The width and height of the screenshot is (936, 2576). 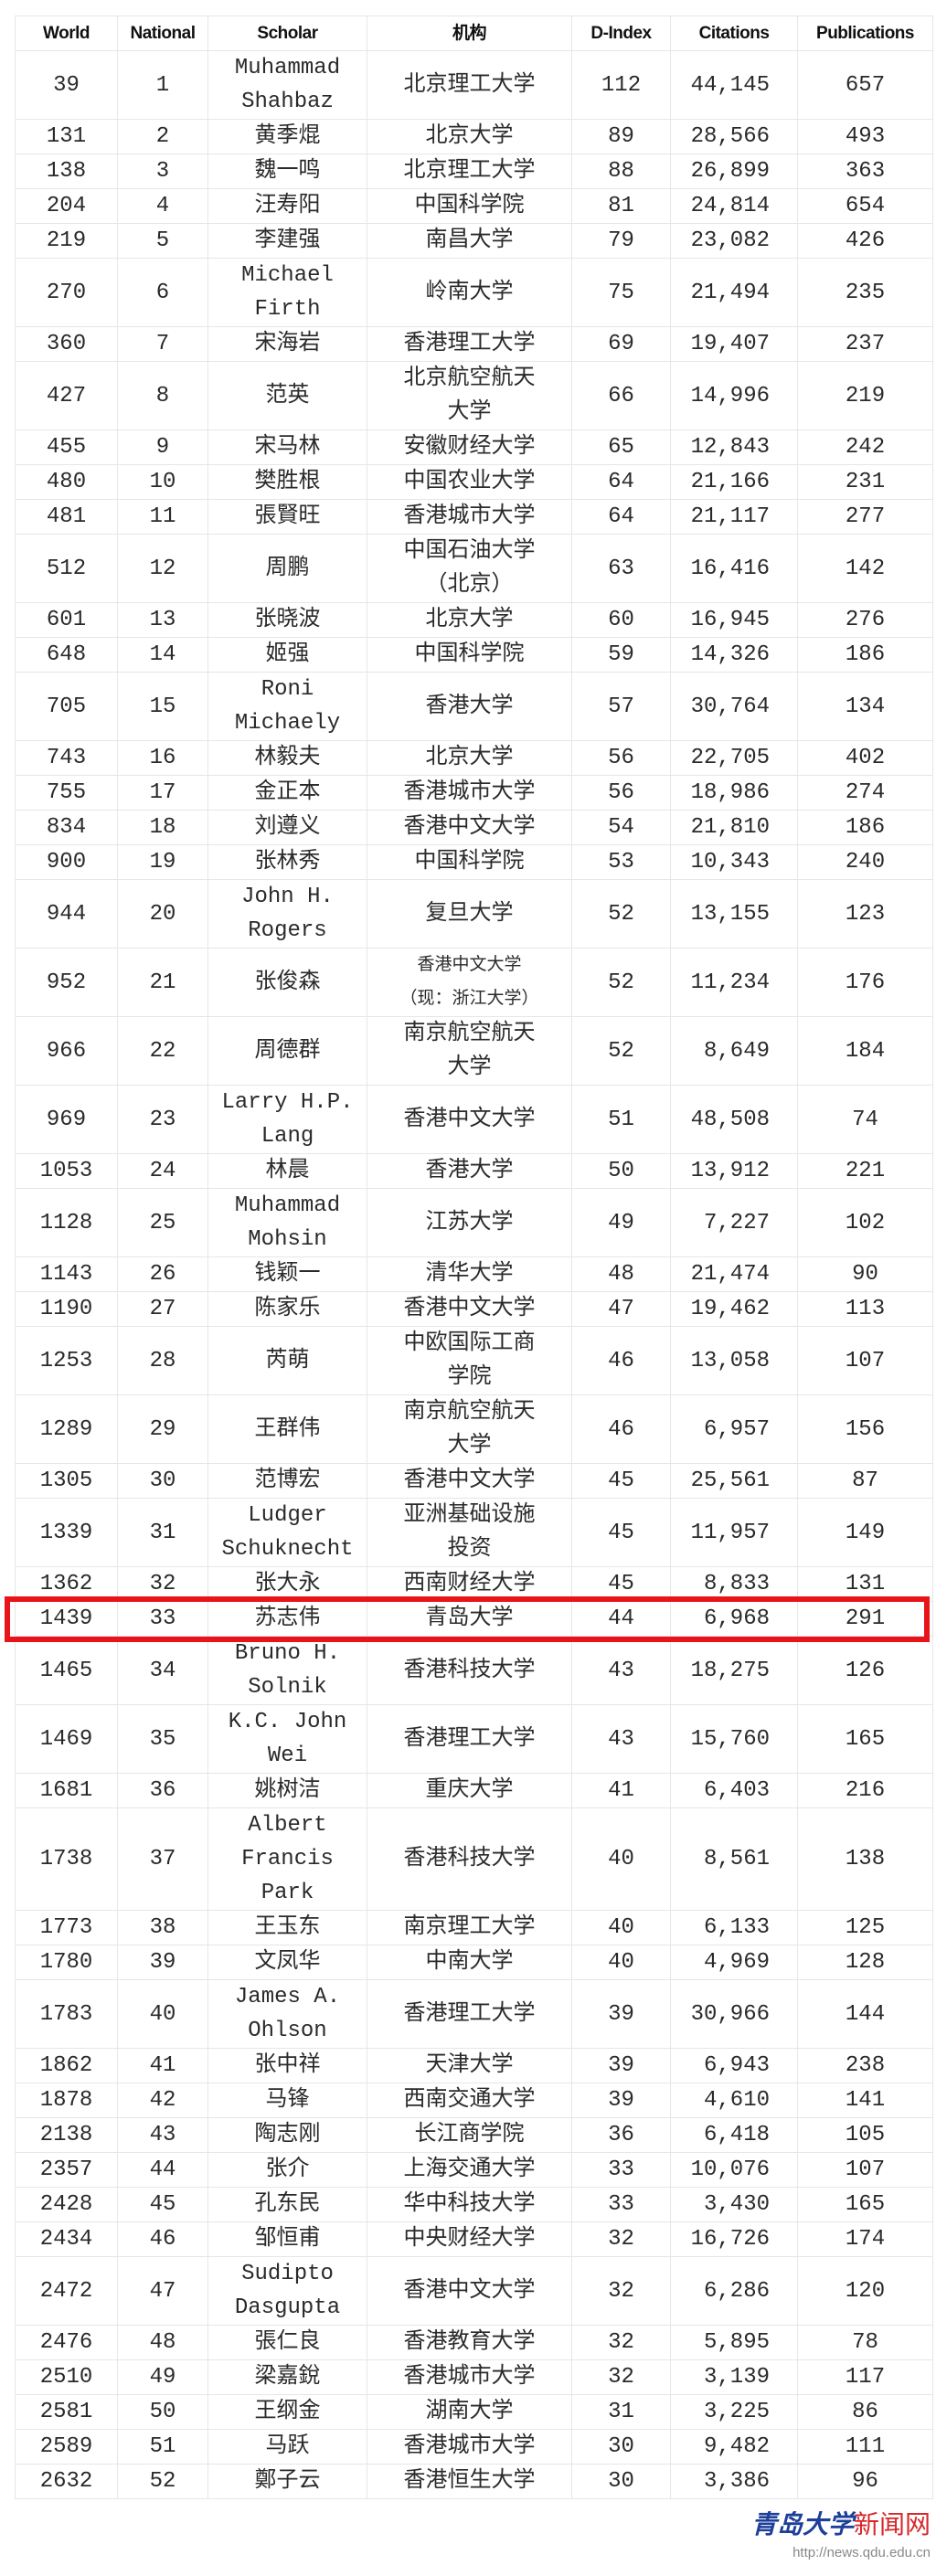 I want to click on cell-publications: 74, so click(x=865, y=1120).